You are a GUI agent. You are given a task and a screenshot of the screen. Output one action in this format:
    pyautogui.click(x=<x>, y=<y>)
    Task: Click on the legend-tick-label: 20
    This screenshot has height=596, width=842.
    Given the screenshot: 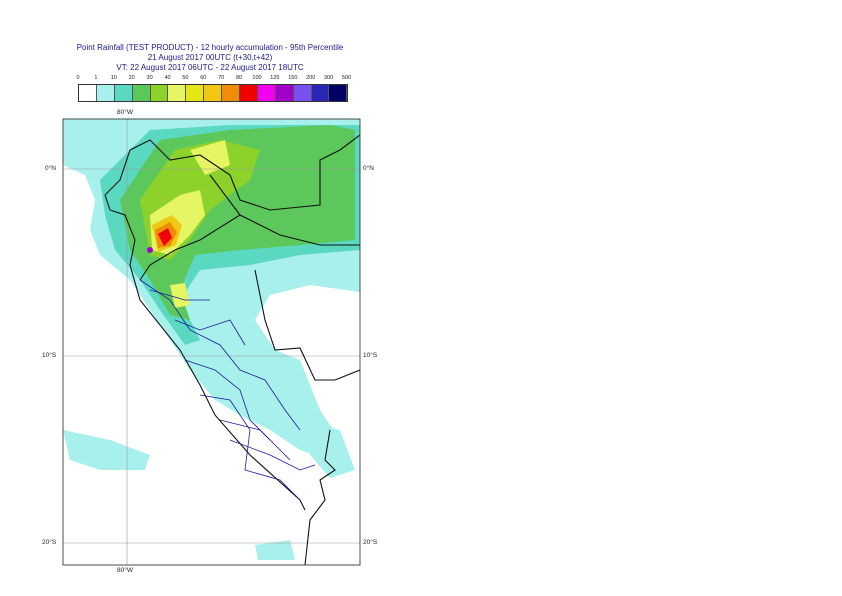 What is the action you would take?
    pyautogui.click(x=131, y=78)
    